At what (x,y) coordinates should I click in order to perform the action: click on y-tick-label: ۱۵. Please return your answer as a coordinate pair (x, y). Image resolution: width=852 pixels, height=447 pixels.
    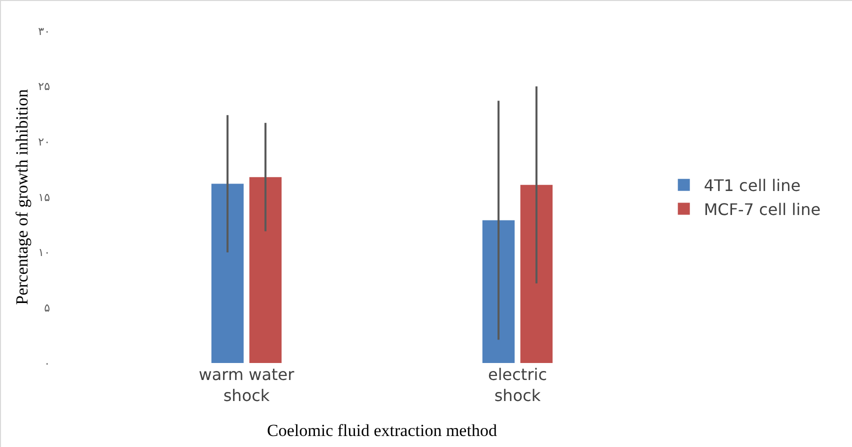
    Looking at the image, I should click on (44, 197).